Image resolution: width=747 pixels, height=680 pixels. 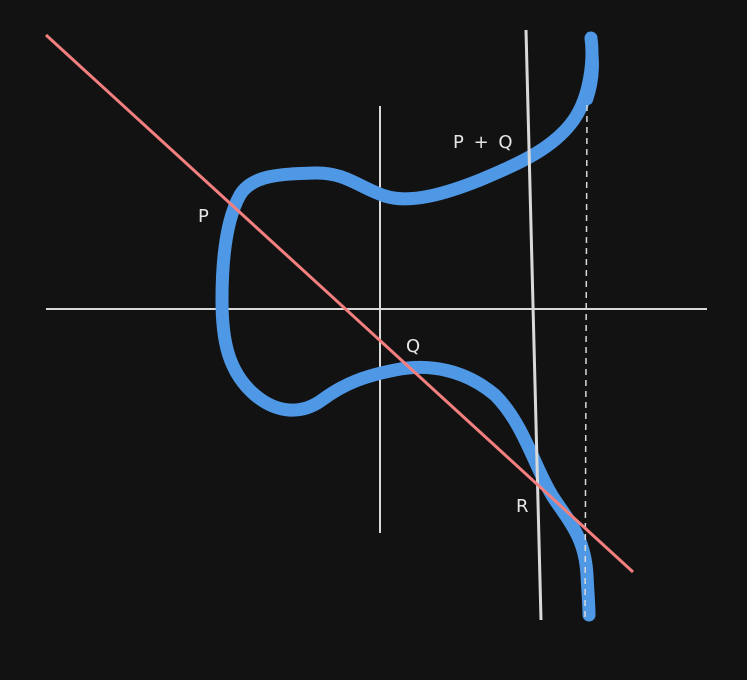 I want to click on label-q: Q, so click(x=414, y=346).